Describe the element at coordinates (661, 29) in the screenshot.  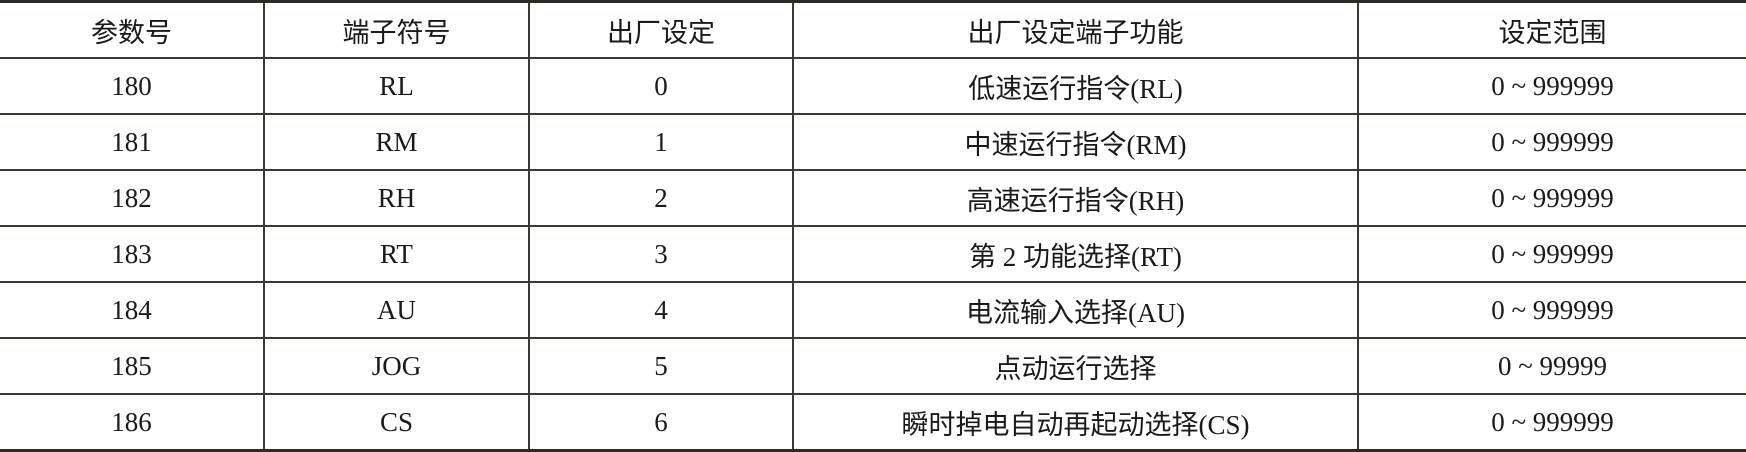
I see `header-factory-setting: 出厂设定` at that location.